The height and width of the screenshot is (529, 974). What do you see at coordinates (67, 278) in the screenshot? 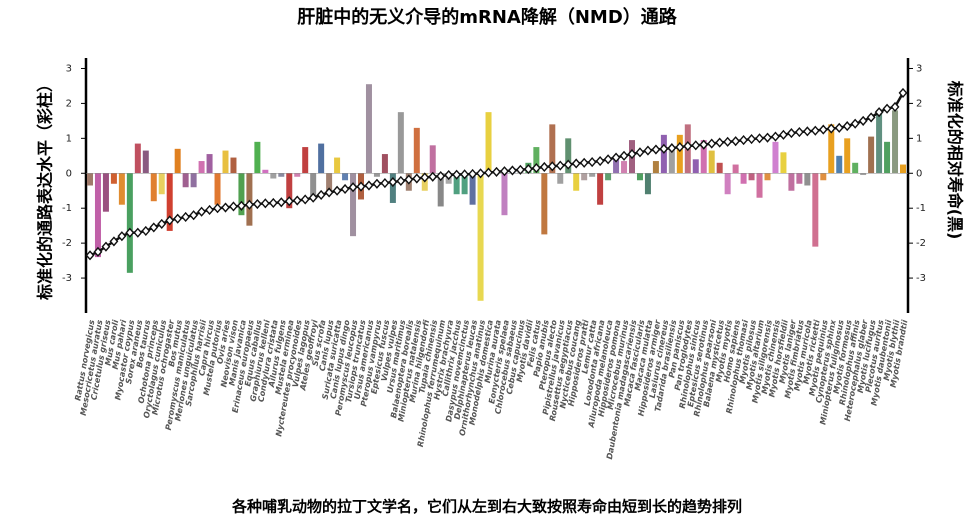
I see `y-tick-label: -3` at bounding box center [67, 278].